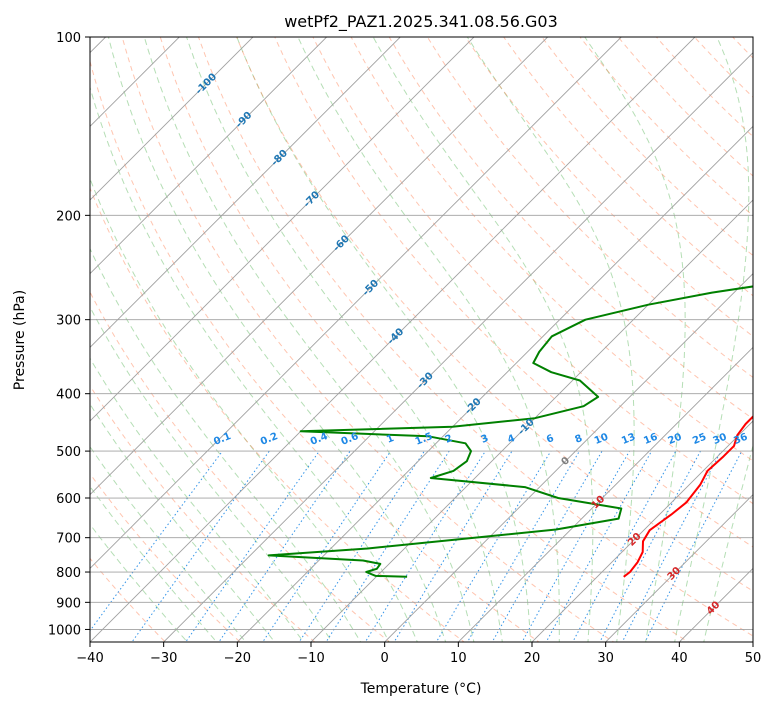 The height and width of the screenshot is (708, 775). I want to click on mixing-ratio-label: 10, so click(601, 439).